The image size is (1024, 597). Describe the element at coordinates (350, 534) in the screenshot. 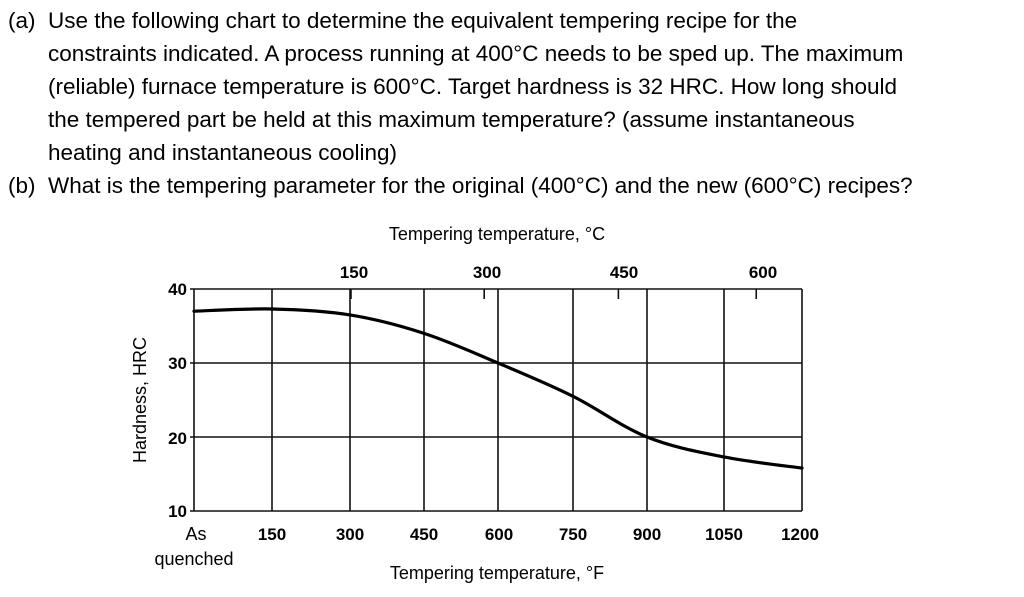

I see `bottom-tick-label: 300` at that location.